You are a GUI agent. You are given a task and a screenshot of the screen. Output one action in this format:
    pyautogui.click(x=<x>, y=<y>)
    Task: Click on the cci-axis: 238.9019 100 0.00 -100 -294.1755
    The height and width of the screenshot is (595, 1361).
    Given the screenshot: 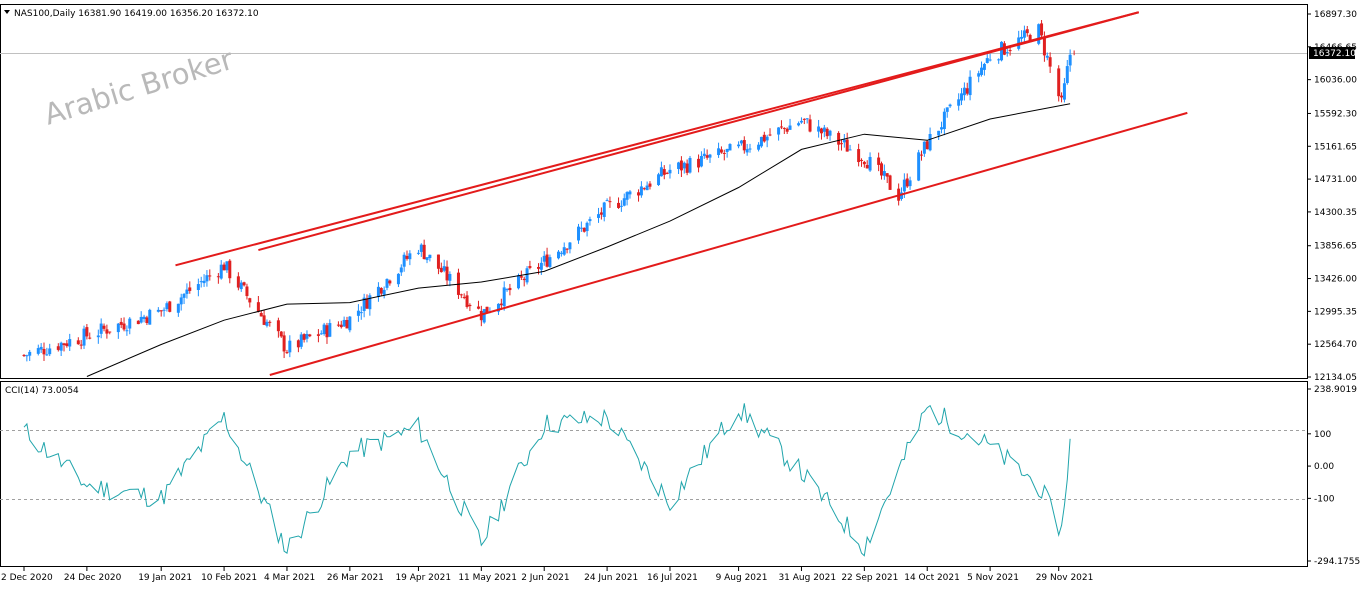 What is the action you would take?
    pyautogui.click(x=1333, y=476)
    